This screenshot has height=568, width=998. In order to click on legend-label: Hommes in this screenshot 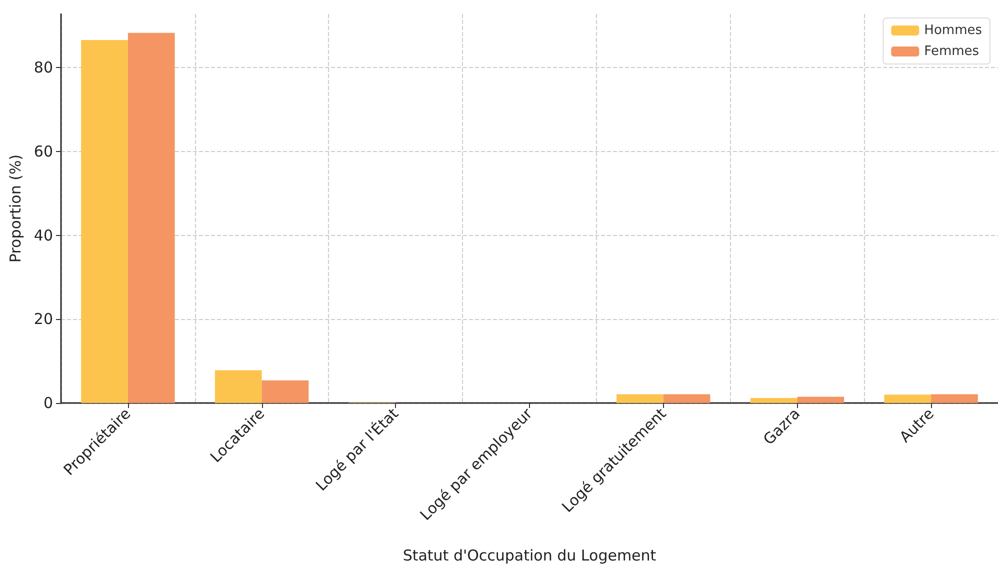, I will do `click(953, 30)`.